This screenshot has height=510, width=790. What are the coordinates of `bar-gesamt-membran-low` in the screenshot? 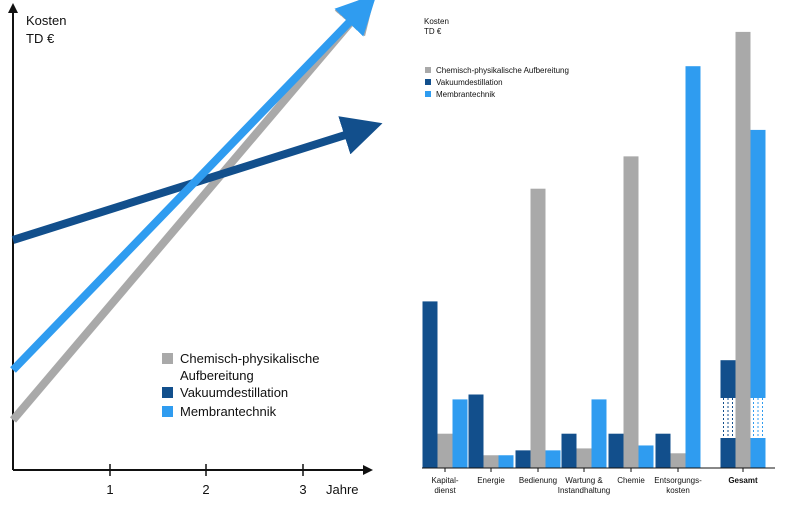 It's located at (758, 453).